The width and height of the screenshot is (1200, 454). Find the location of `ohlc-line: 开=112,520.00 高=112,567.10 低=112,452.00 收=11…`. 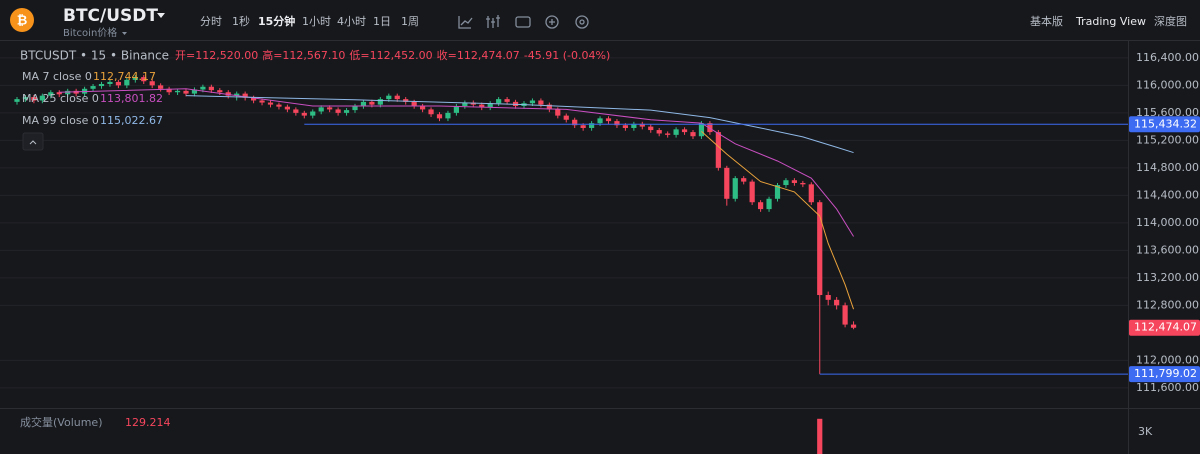

ohlc-line: 开=112,520.00 高=112,567.10 低=112,452.00 收=11… is located at coordinates (392, 55).